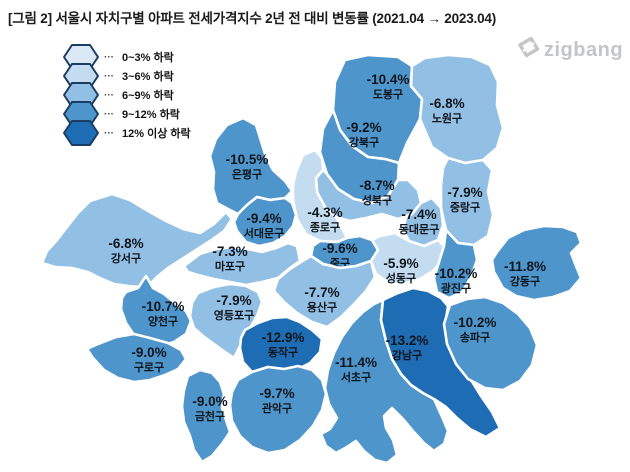 This screenshot has height=472, width=630. I want to click on district-shape-마포구, so click(242, 264).